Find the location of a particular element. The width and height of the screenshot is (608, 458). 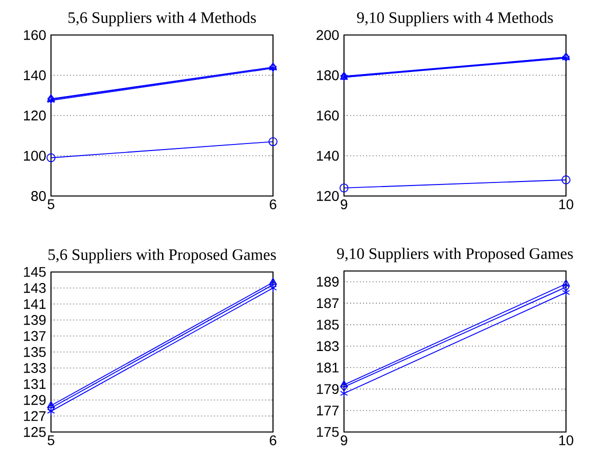

y-tick-label: 181 is located at coordinates (328, 367).